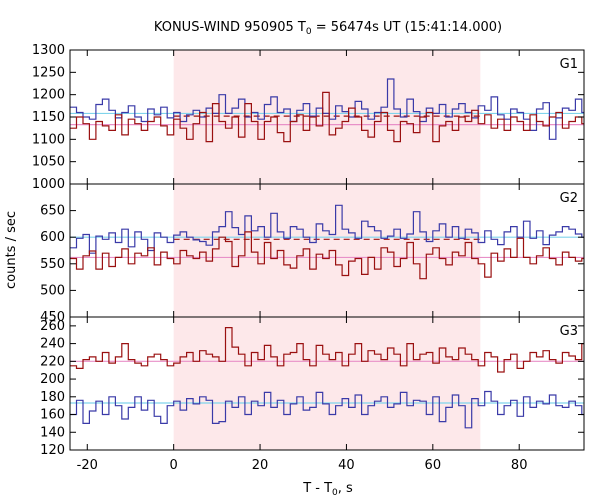 The height and width of the screenshot is (500, 600). I want to click on y-tick-label: 650, so click(52, 211).